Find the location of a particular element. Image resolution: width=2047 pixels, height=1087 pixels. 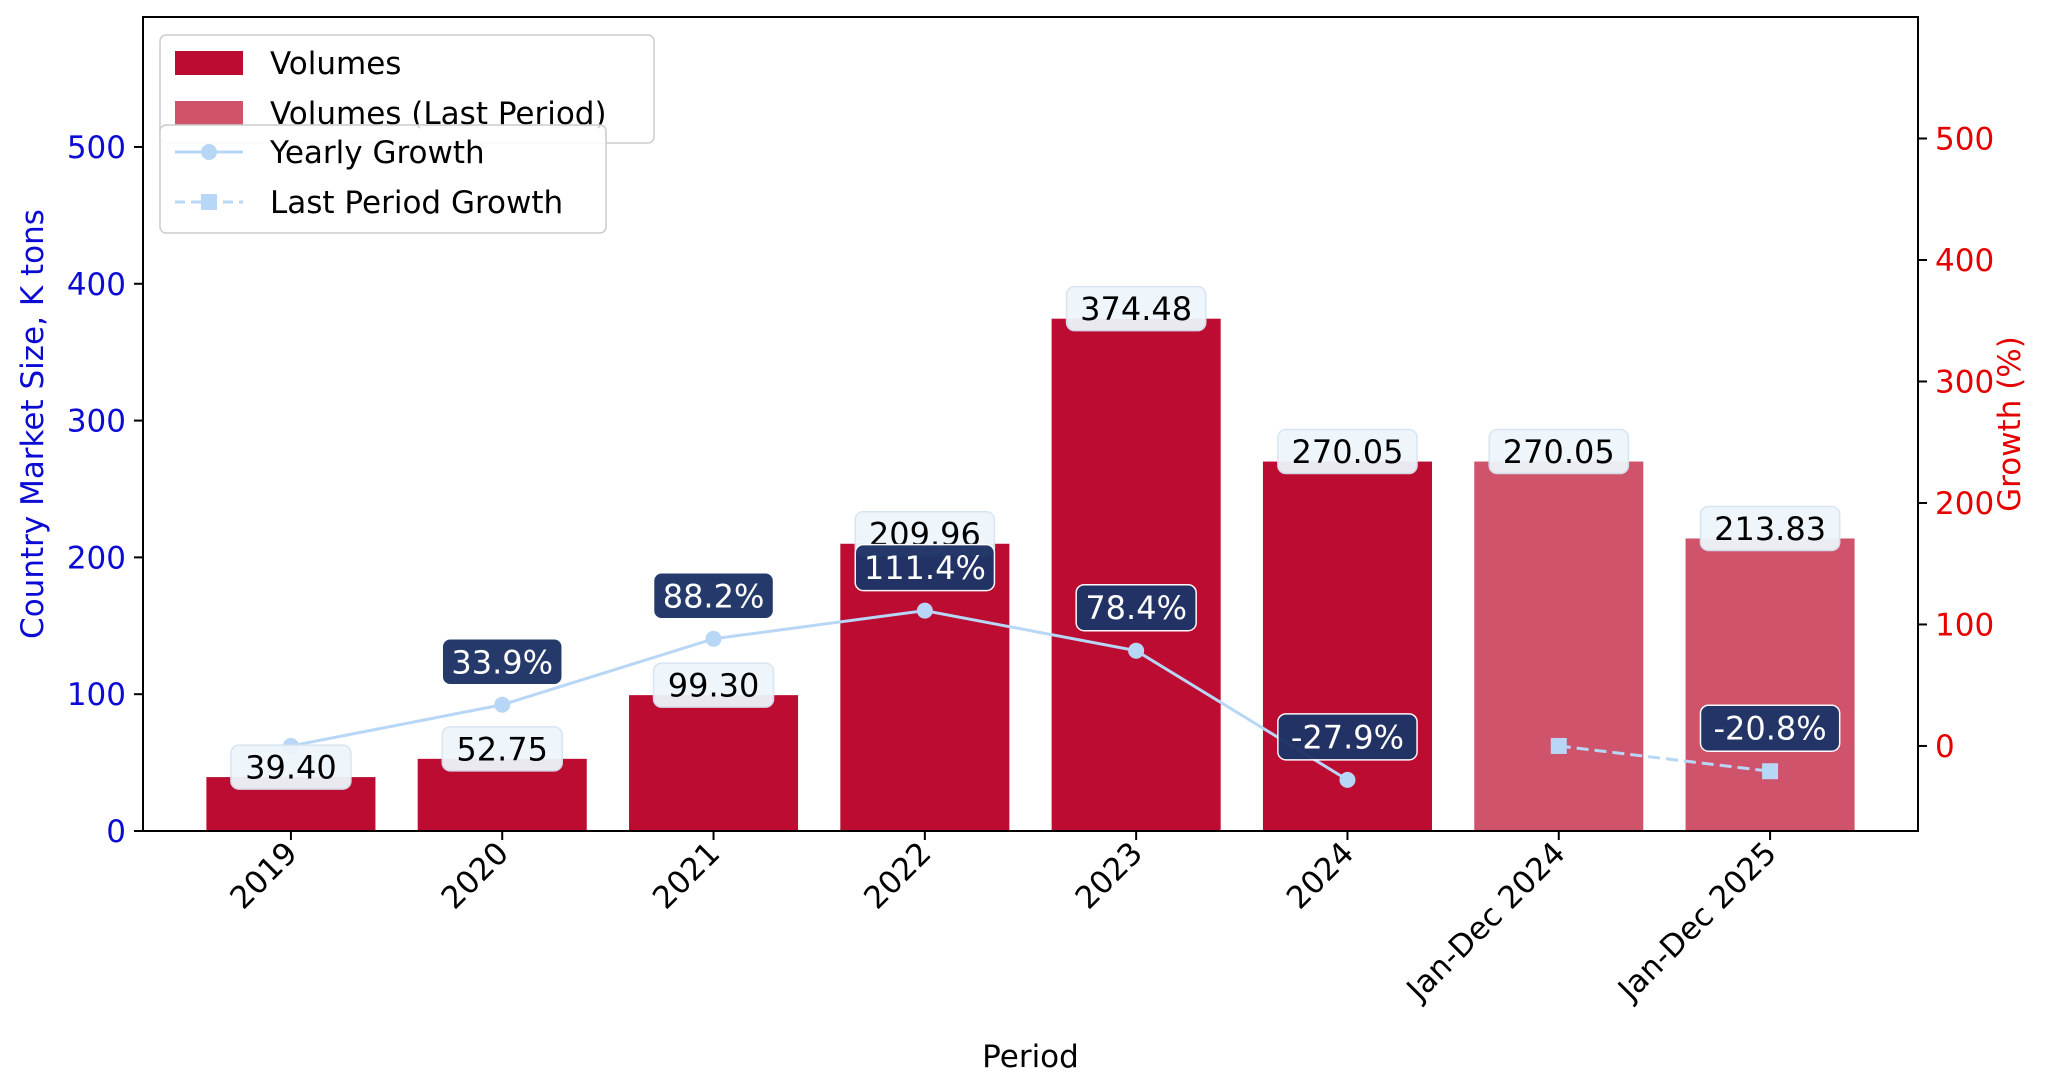

legend-marker-last-period-growth is located at coordinates (209, 202).